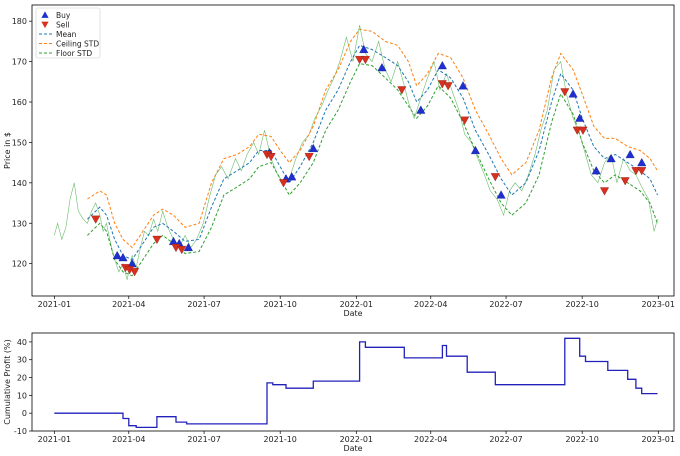 The image size is (680, 456). What do you see at coordinates (19, 21) in the screenshot?
I see `y-tick-label: 180` at bounding box center [19, 21].